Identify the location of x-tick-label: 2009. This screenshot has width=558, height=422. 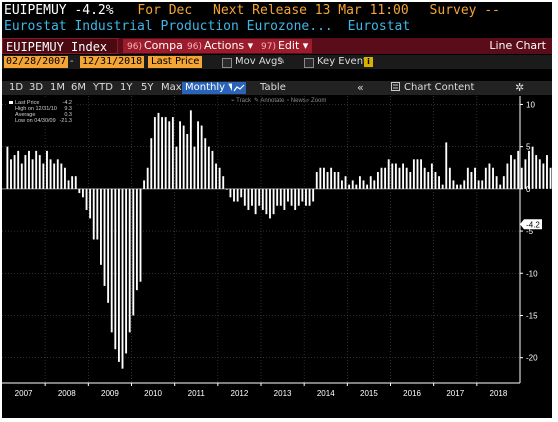
(110, 393).